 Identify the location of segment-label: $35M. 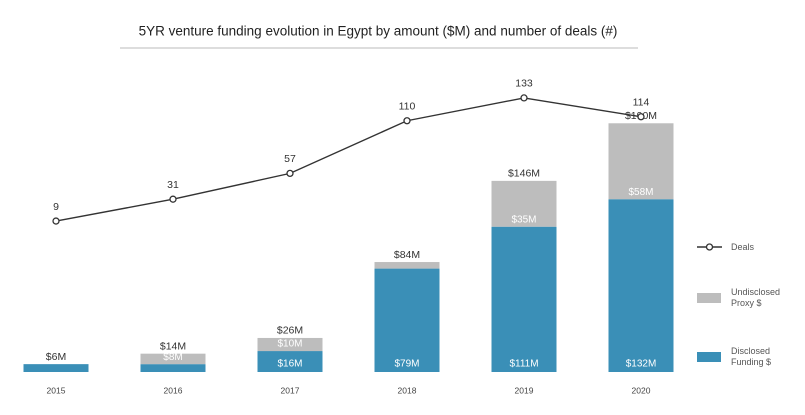
(523, 219).